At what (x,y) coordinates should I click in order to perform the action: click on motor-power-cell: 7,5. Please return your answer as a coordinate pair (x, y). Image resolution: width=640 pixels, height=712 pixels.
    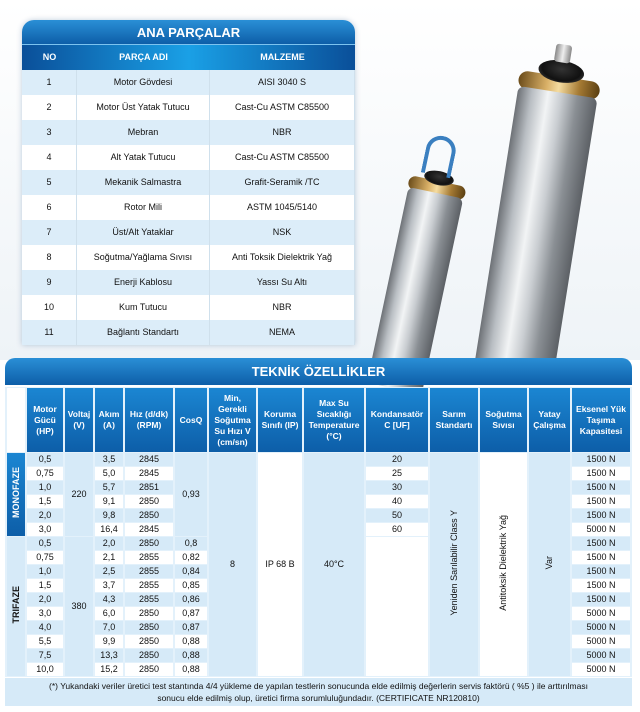
    Looking at the image, I should click on (45, 655).